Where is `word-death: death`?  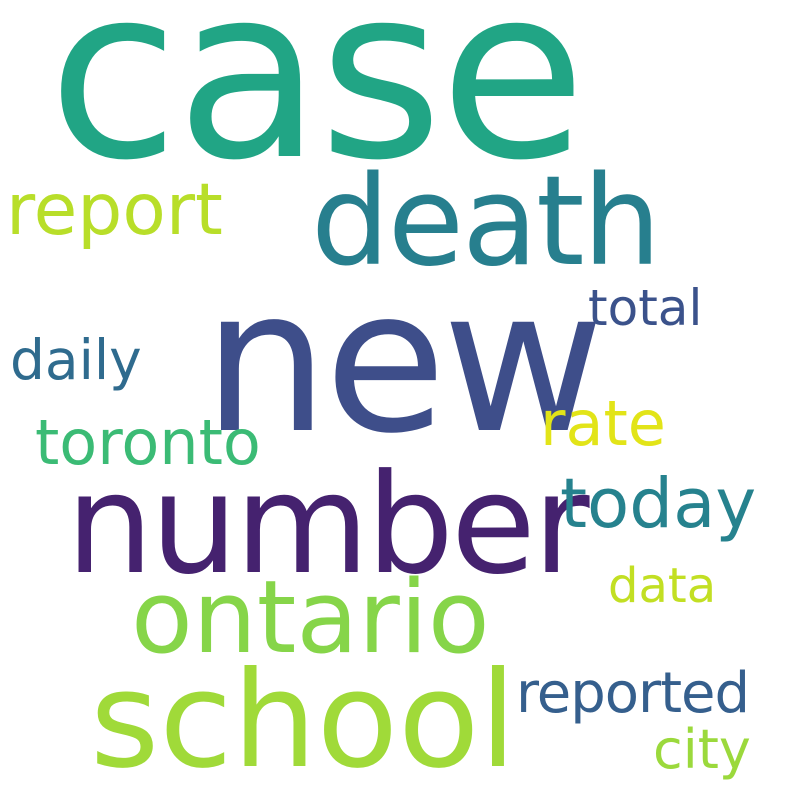
word-death: death is located at coordinates (486, 222).